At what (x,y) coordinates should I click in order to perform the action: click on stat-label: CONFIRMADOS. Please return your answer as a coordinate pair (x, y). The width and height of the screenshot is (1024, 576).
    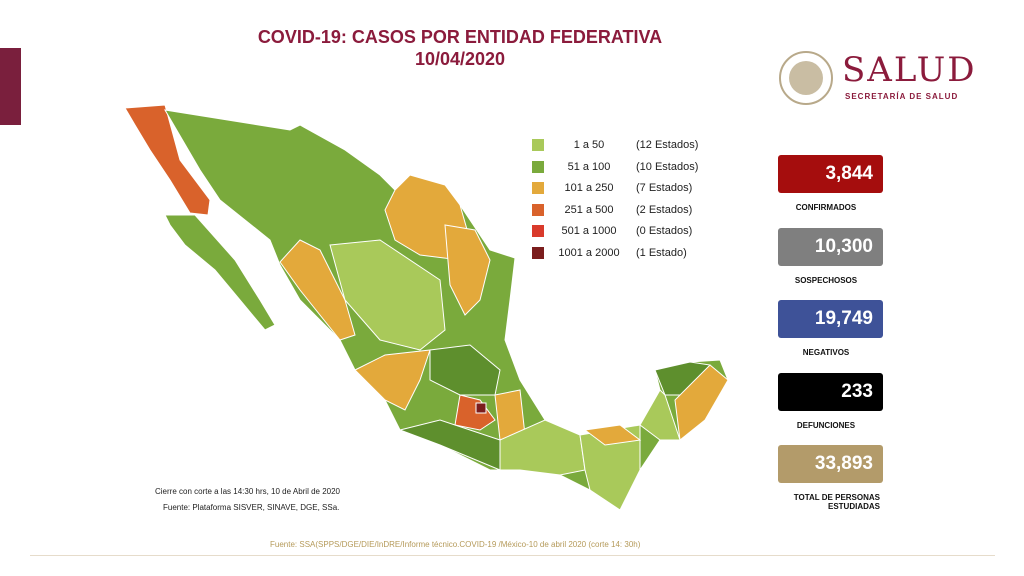
    Looking at the image, I should click on (826, 207).